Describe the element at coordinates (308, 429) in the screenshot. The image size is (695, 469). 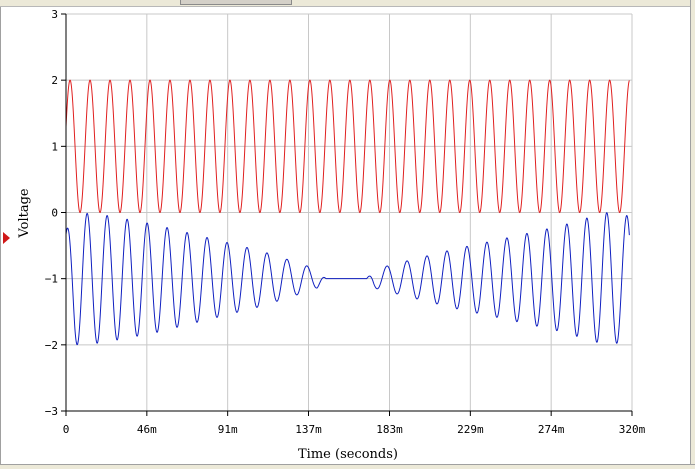
I see `x-tick-label: 137m` at that location.